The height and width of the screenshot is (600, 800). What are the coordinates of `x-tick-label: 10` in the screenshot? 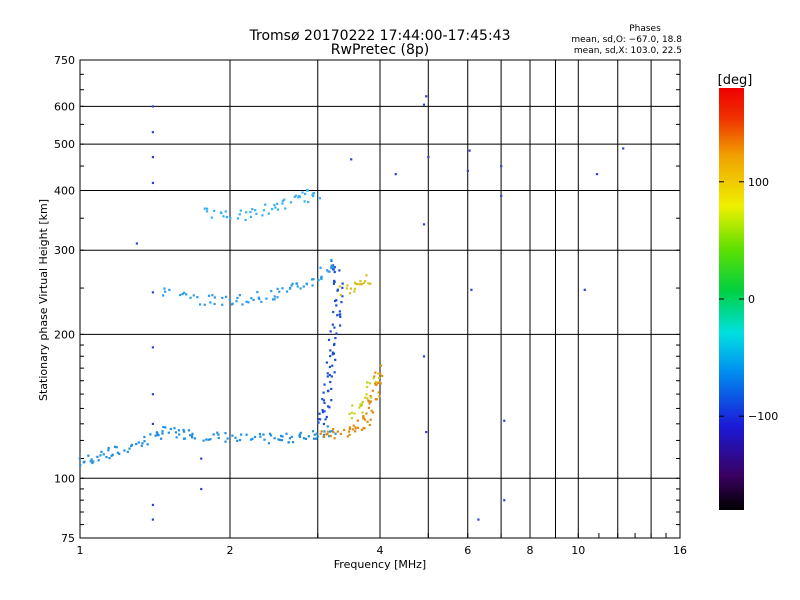 It's located at (578, 550).